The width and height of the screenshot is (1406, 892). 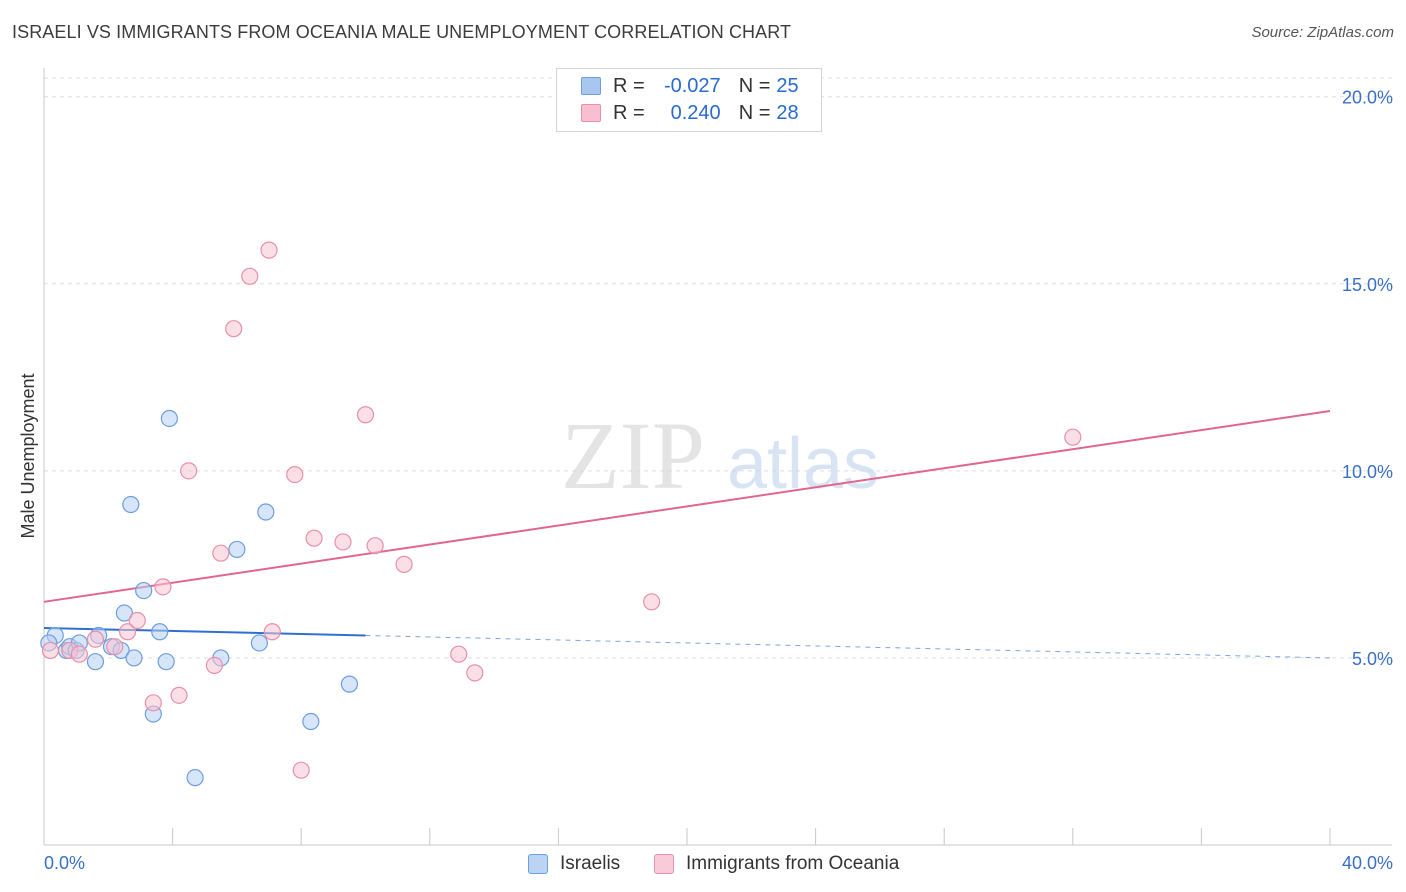 What do you see at coordinates (64, 863) in the screenshot?
I see `x-tick-label: 0.0%` at bounding box center [64, 863].